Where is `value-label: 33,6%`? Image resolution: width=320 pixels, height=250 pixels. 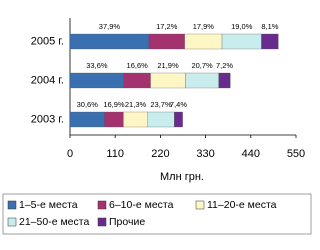
value-label: 33,6% is located at coordinates (97, 65).